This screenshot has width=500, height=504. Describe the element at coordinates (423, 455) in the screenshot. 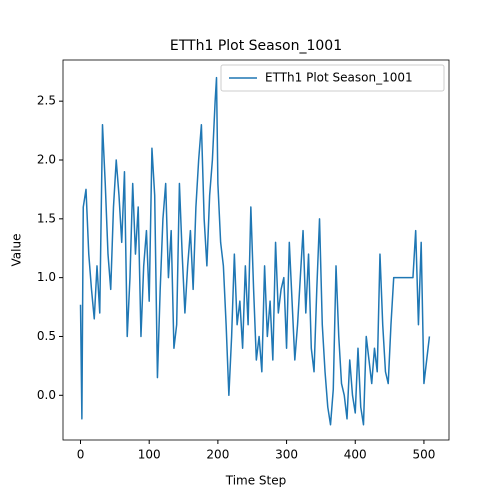

I see `x-tick-label: 500` at that location.